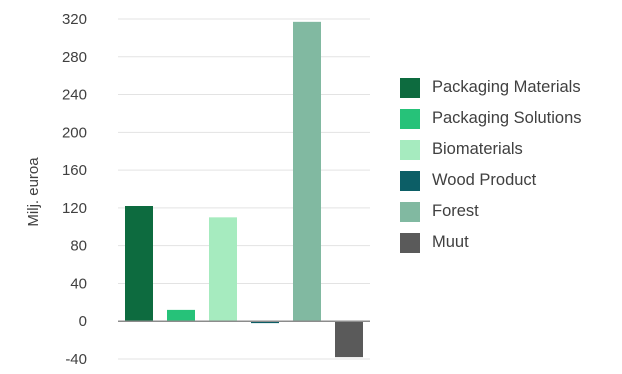 The image size is (622, 374). Describe the element at coordinates (507, 118) in the screenshot. I see `legend-label: Packaging Solutions` at that location.